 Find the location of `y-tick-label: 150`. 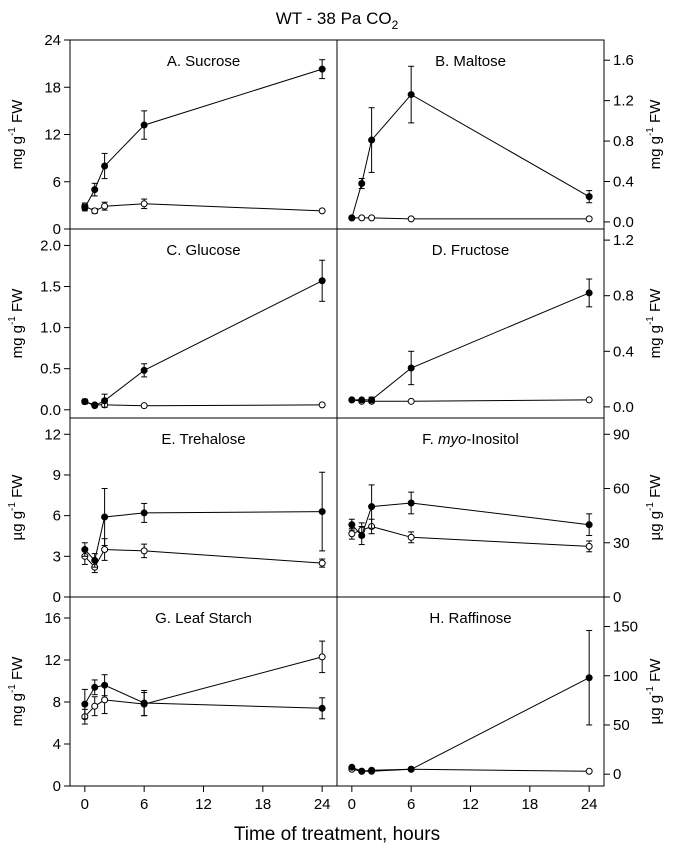

y-tick-label: 150 is located at coordinates (625, 627).